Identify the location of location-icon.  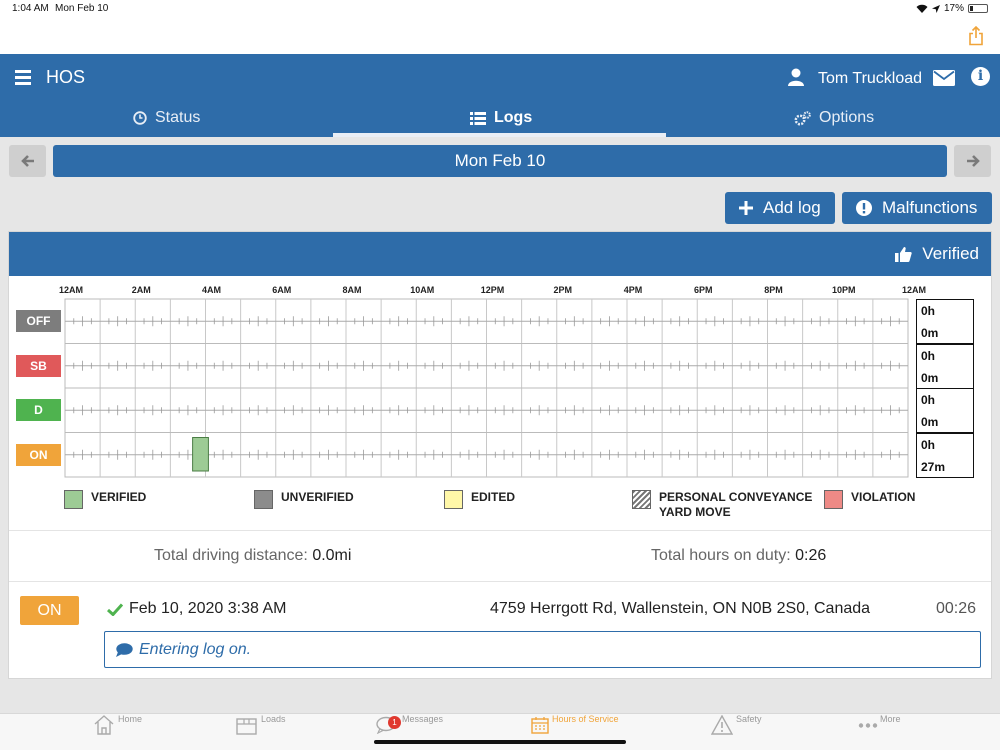
(935, 8).